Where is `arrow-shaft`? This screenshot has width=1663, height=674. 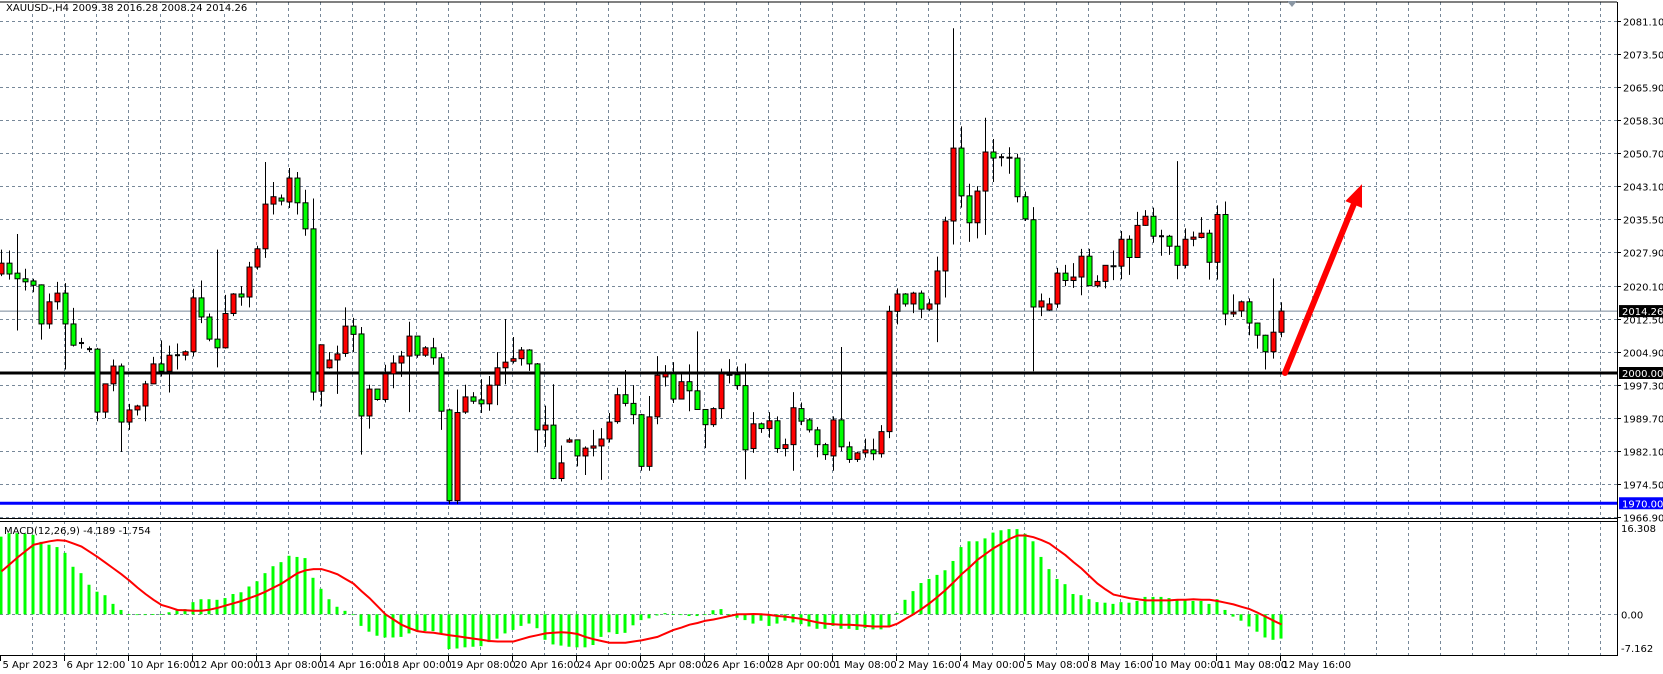
arrow-shaft is located at coordinates (1319, 288).